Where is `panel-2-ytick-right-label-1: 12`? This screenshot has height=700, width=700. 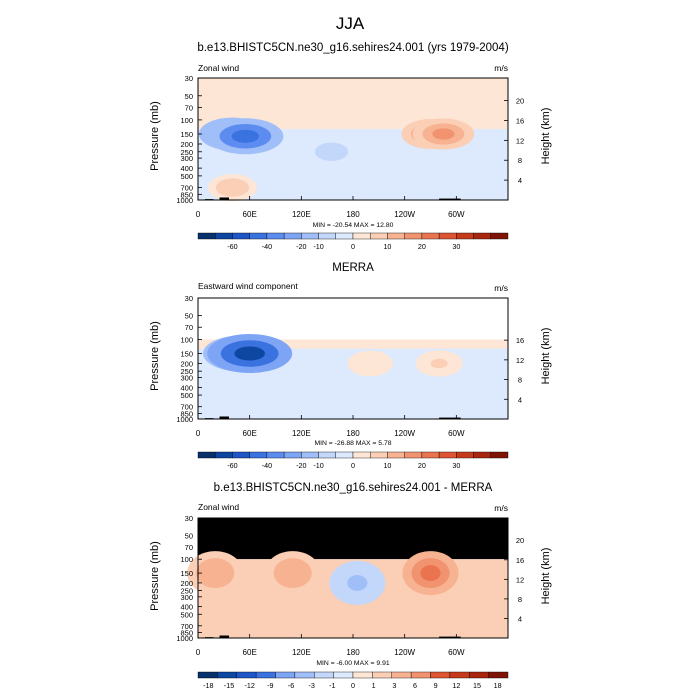 panel-2-ytick-right-label-1: 12 is located at coordinates (520, 360).